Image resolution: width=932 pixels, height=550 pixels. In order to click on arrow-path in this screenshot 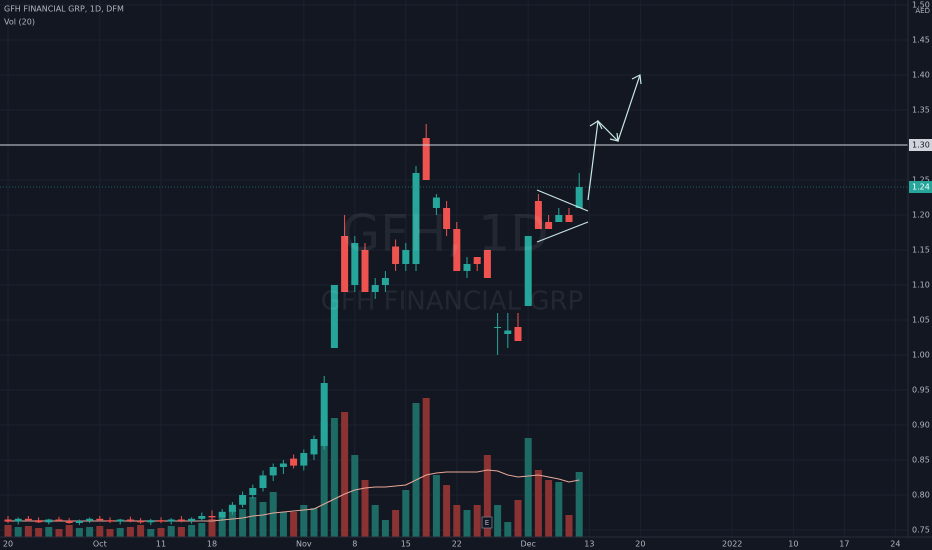, I will do `click(614, 137)`.